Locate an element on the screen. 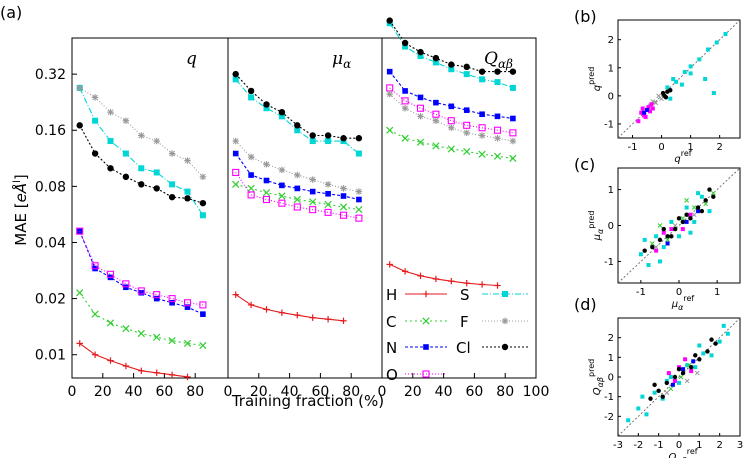 This screenshot has height=458, width=747. diagonal-line is located at coordinates (679, 377).